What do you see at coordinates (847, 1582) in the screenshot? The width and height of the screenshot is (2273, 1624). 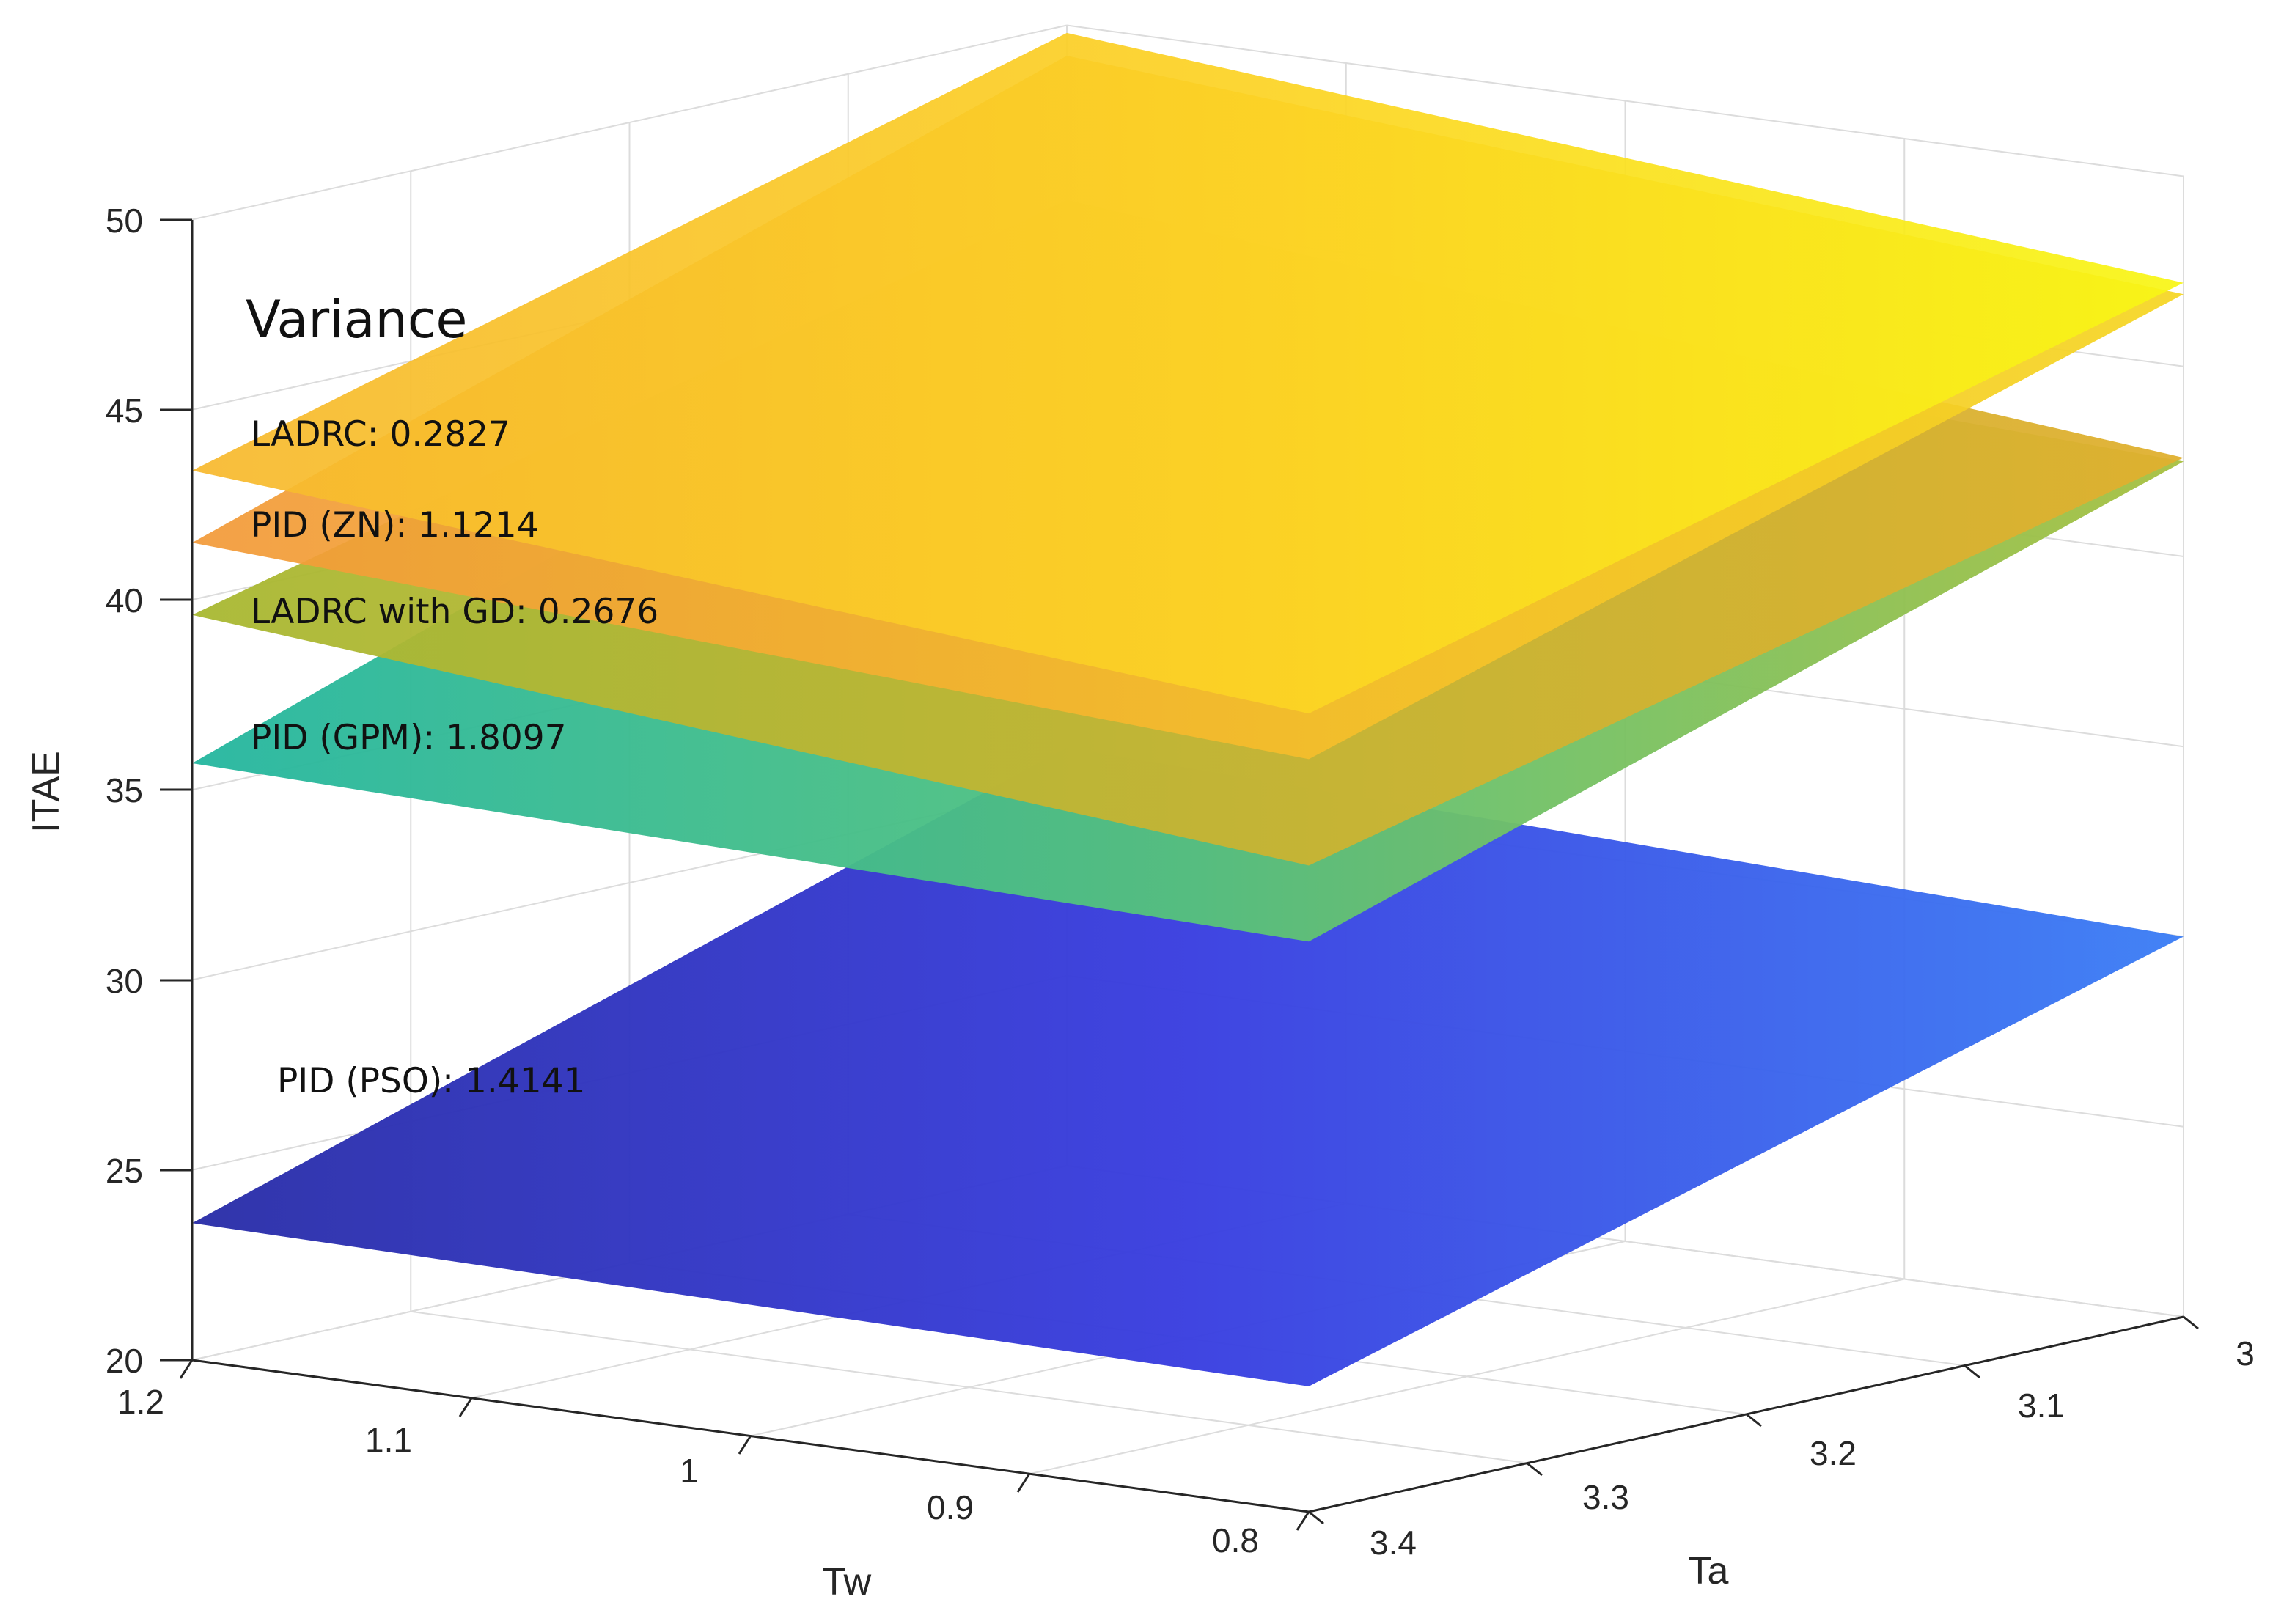 I see `x-axis-title: Tw` at bounding box center [847, 1582].